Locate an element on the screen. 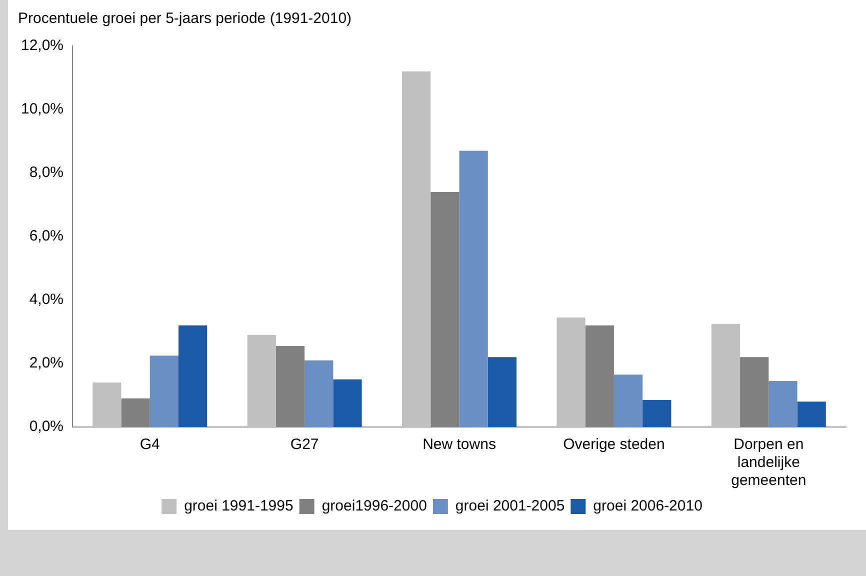  legend-label: groei 2001-2005 is located at coordinates (510, 506).